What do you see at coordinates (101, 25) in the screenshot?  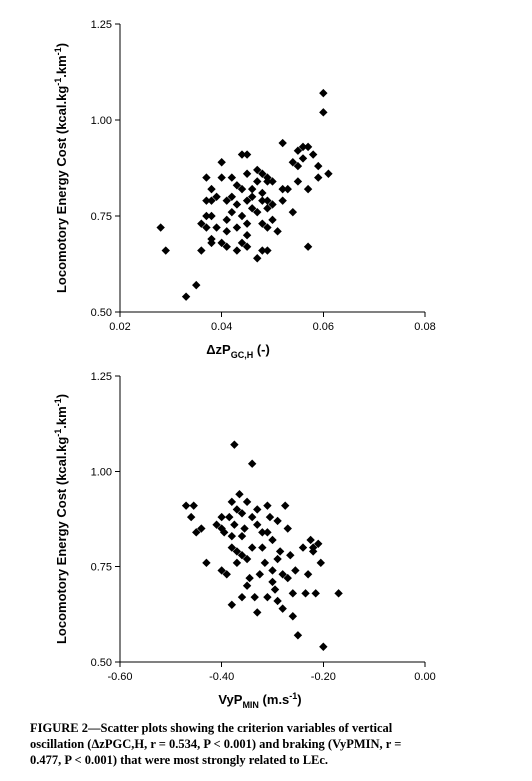 I see `y-tick-label: 1.25` at bounding box center [101, 25].